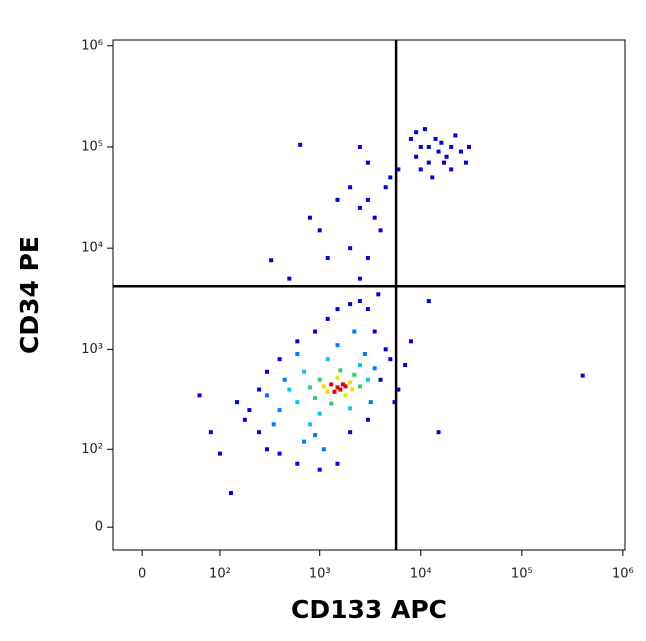  I want to click on x-tick-label: 10⁵, so click(522, 574).